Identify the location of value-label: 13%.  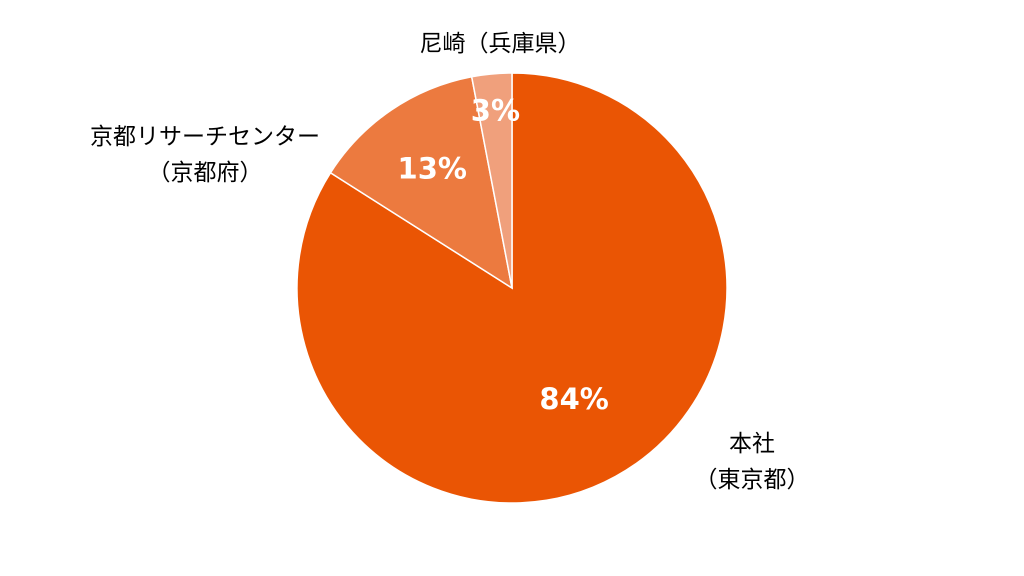
(432, 169).